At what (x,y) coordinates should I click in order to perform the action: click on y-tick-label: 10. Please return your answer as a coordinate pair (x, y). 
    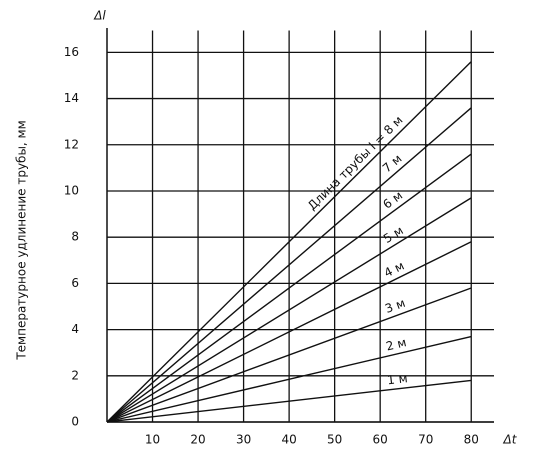
    Looking at the image, I should click on (71, 190).